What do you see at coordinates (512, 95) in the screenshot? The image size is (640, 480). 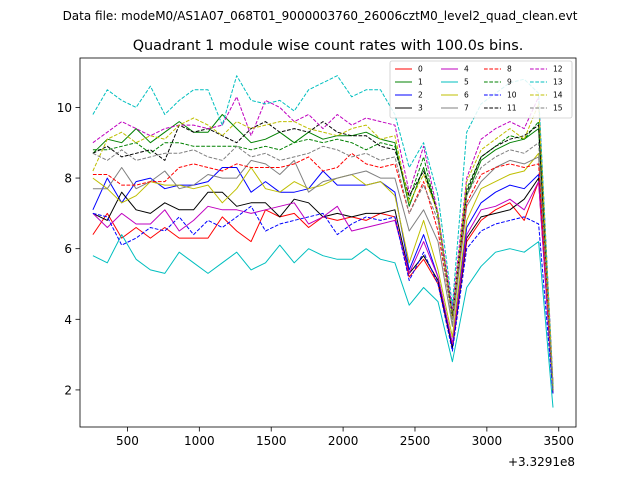 I see `legend-label-10: 10` at bounding box center [512, 95].